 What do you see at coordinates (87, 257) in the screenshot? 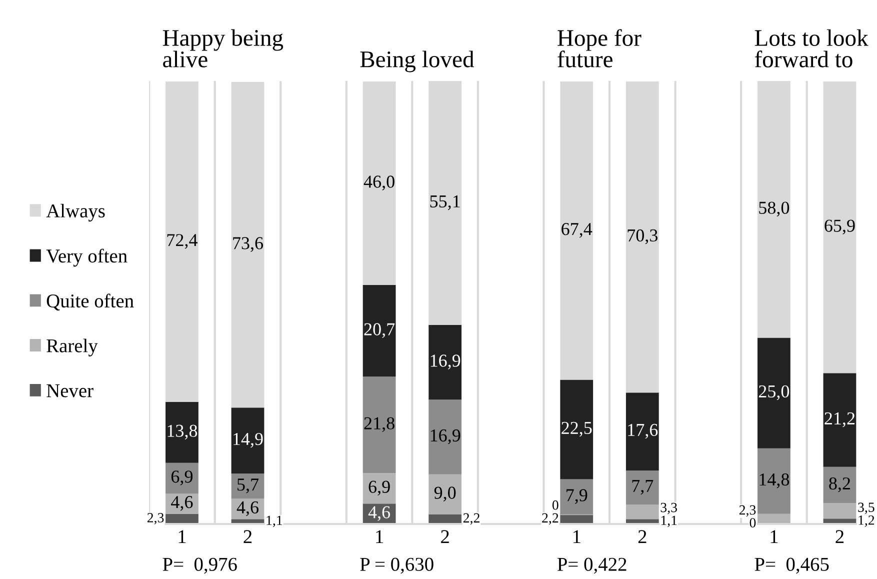
I see `legend-label: Very often` at bounding box center [87, 257].